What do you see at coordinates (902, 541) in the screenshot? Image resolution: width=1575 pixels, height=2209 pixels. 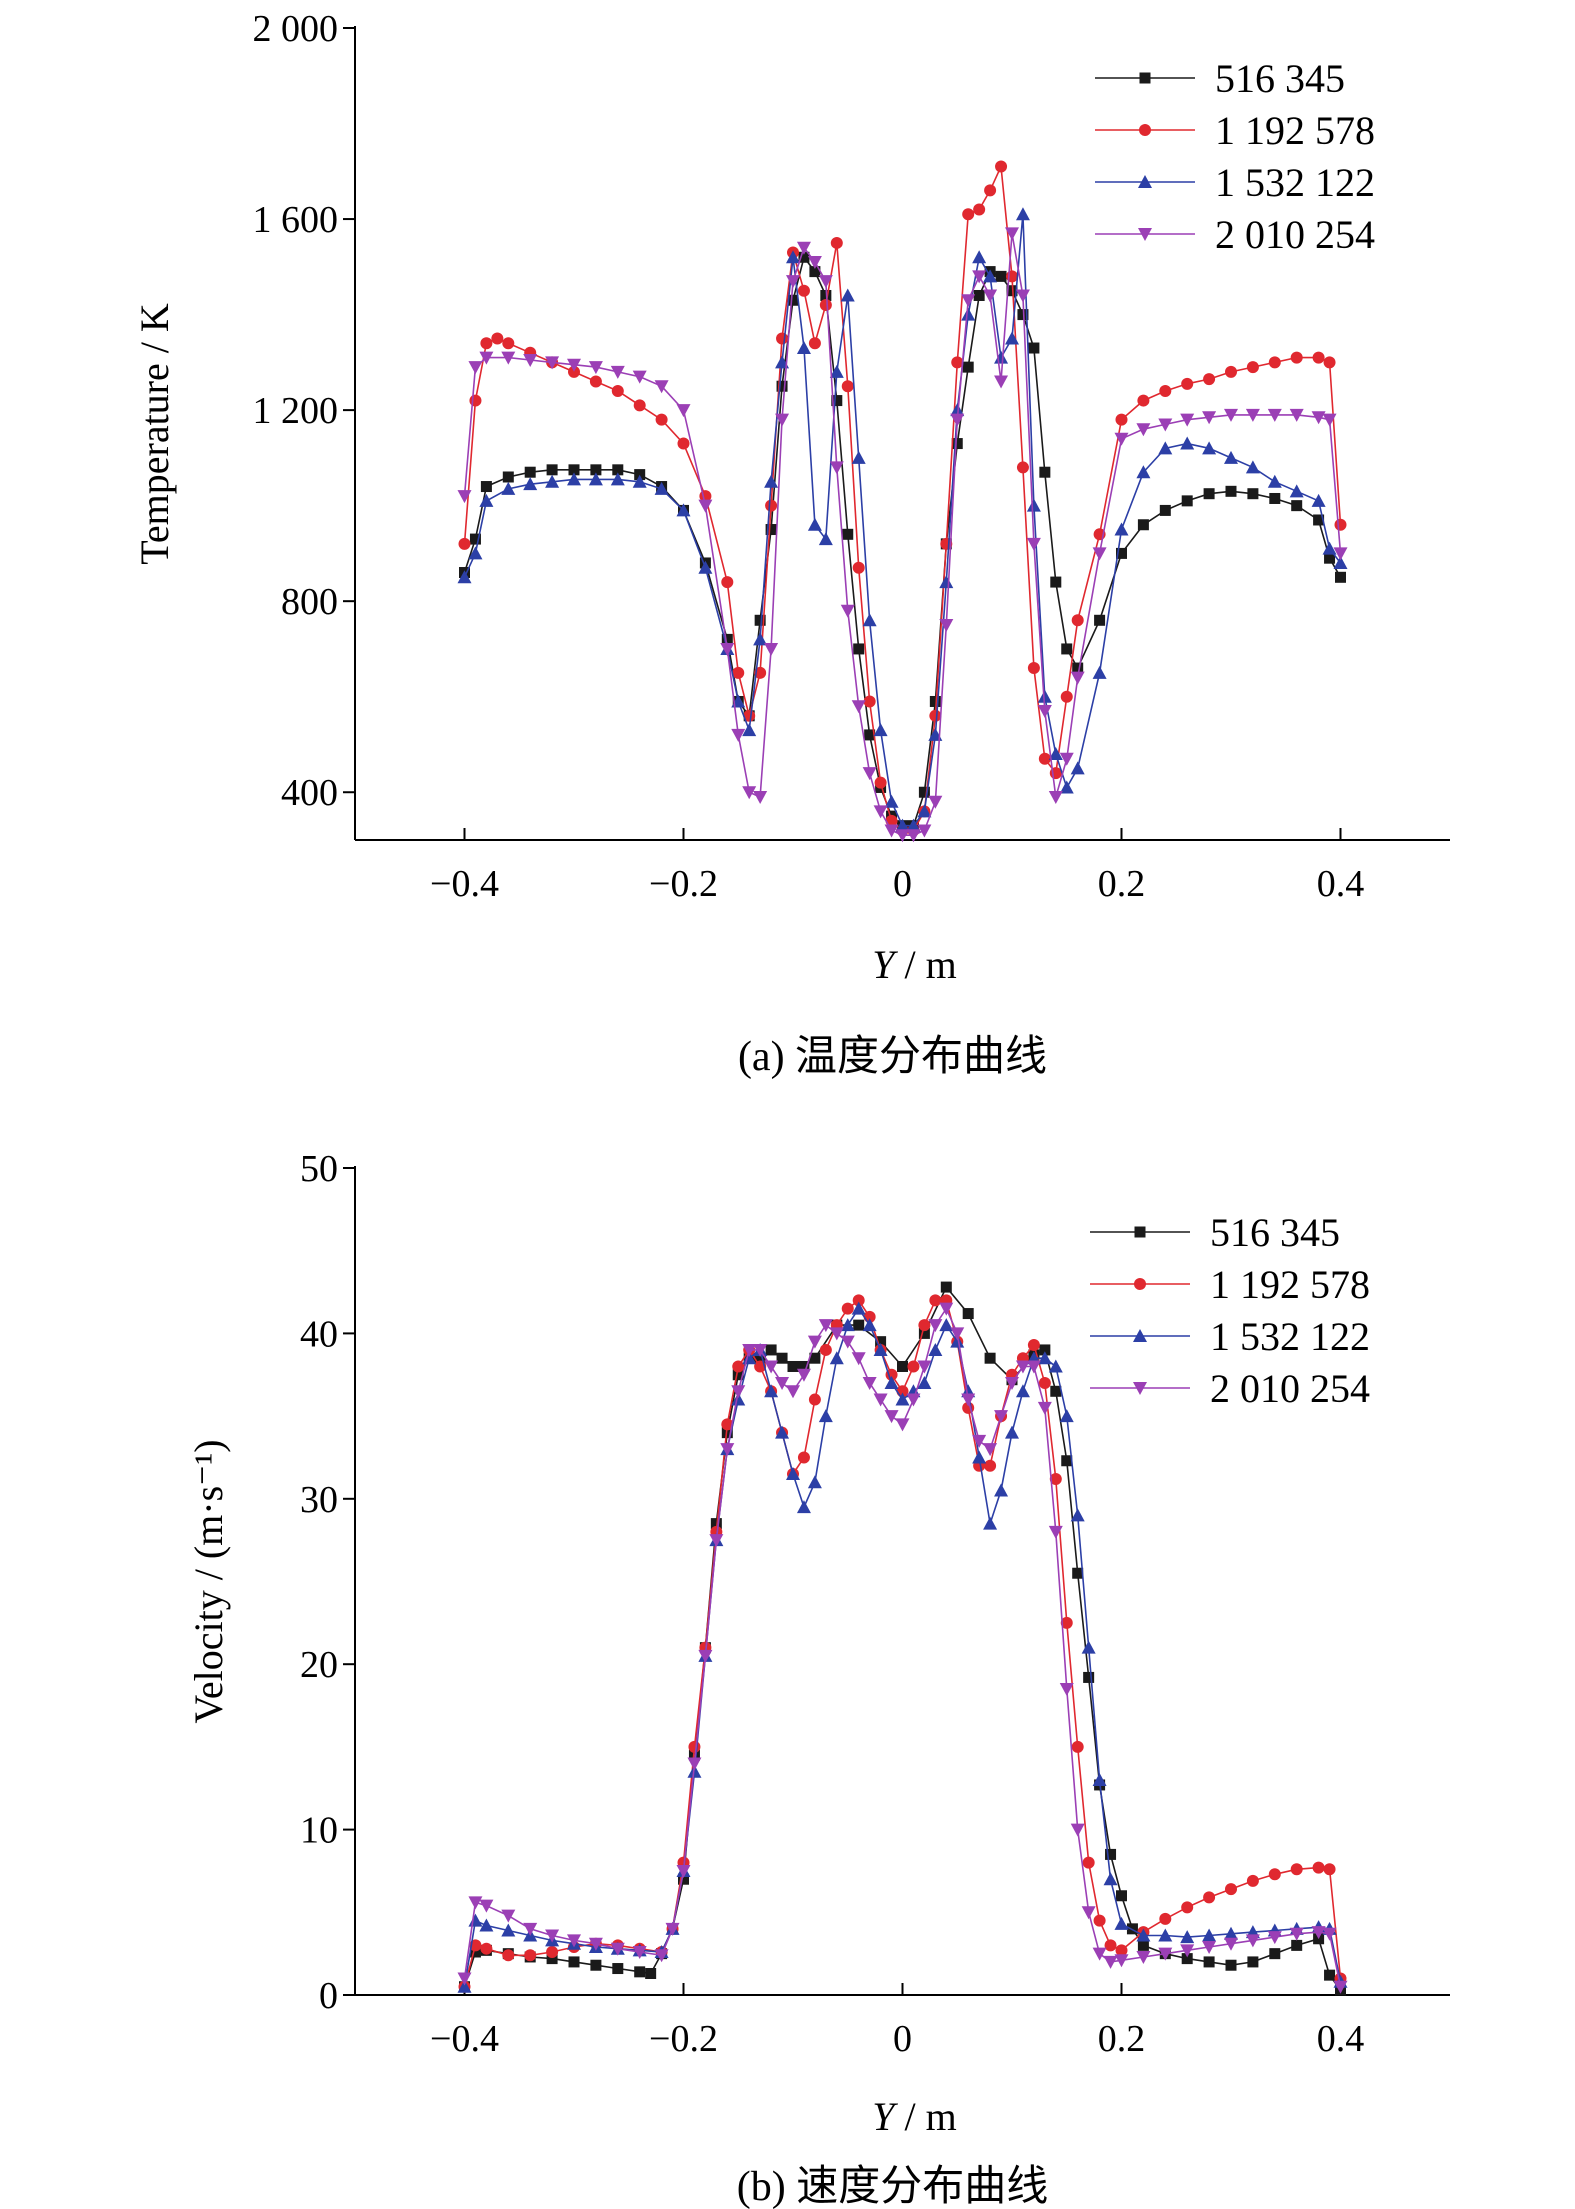 I see `series-line` at bounding box center [902, 541].